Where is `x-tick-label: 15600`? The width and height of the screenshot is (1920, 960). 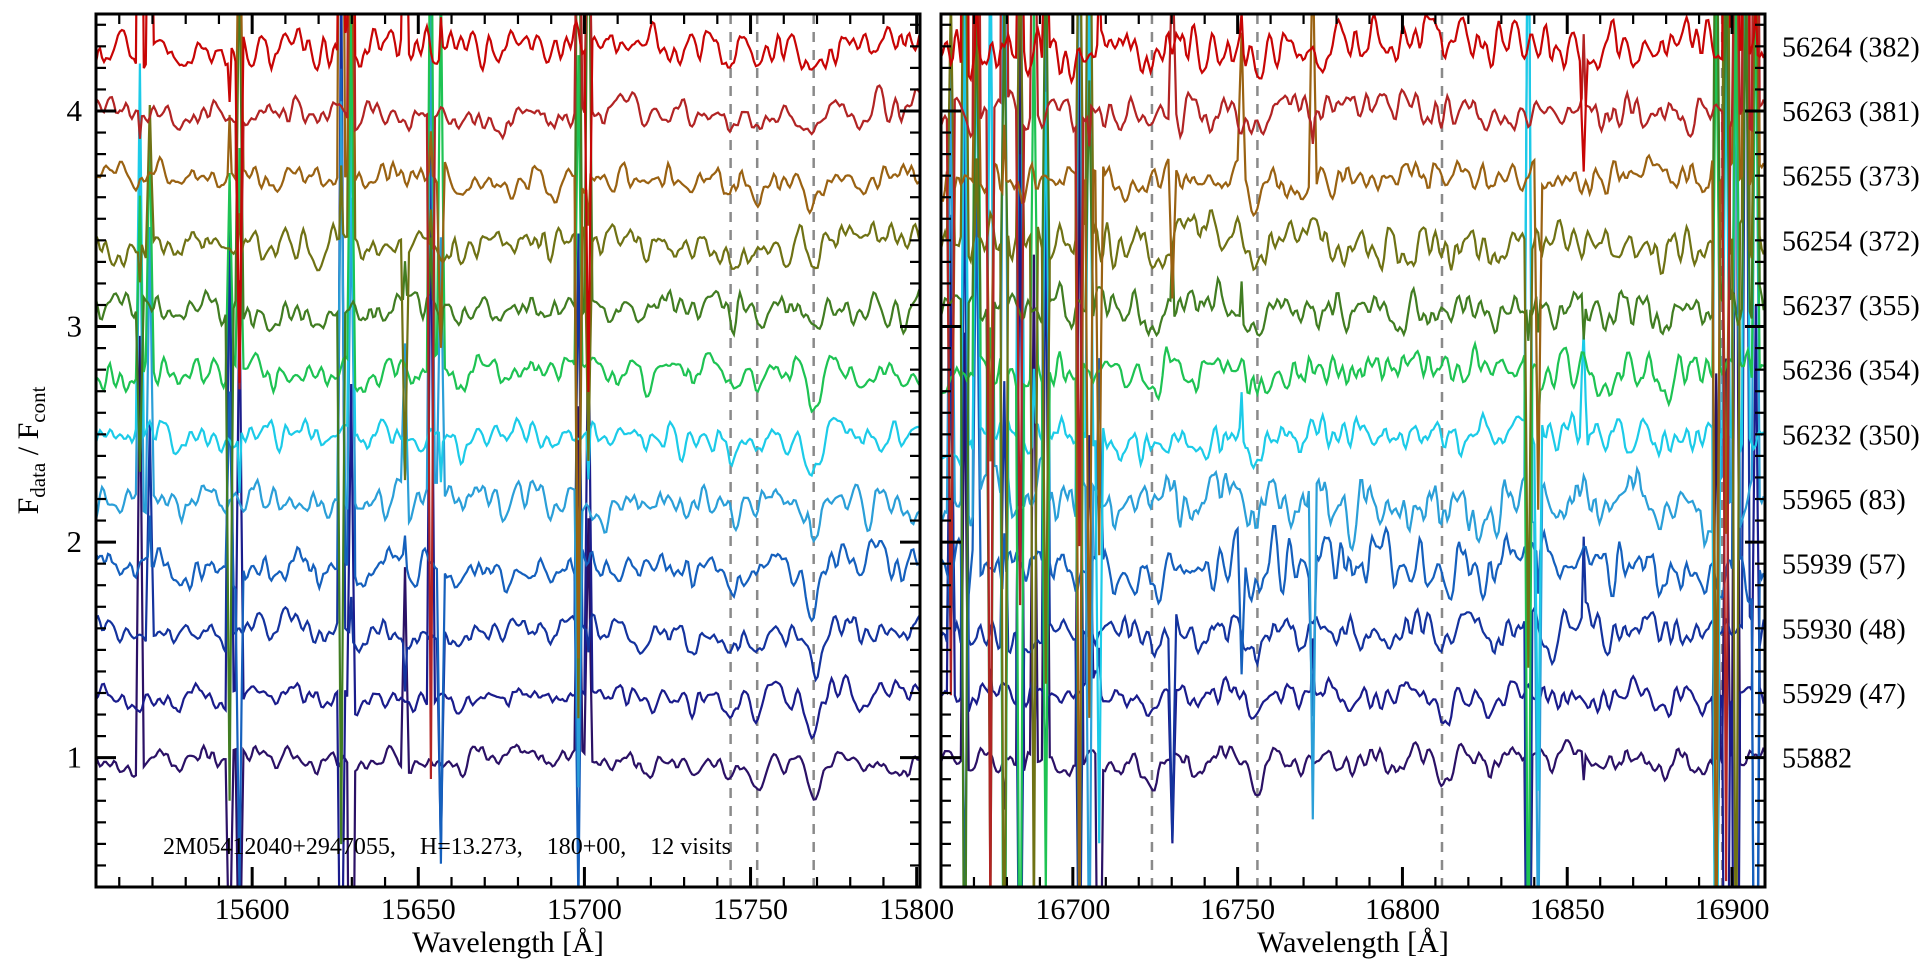 x-tick-label: 15600 is located at coordinates (252, 909).